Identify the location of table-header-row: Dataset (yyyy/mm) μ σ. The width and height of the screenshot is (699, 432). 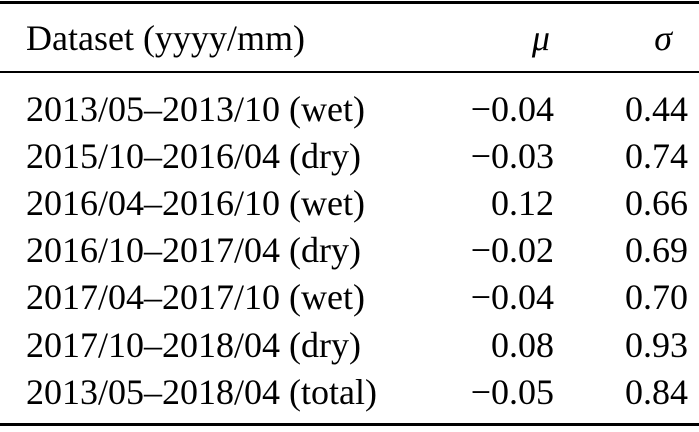
(349, 37).